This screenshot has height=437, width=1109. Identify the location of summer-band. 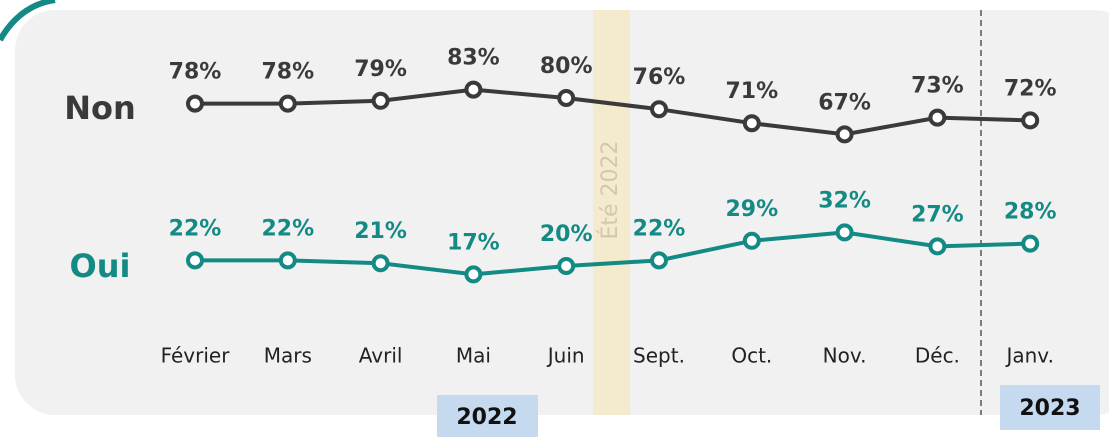
(611, 212).